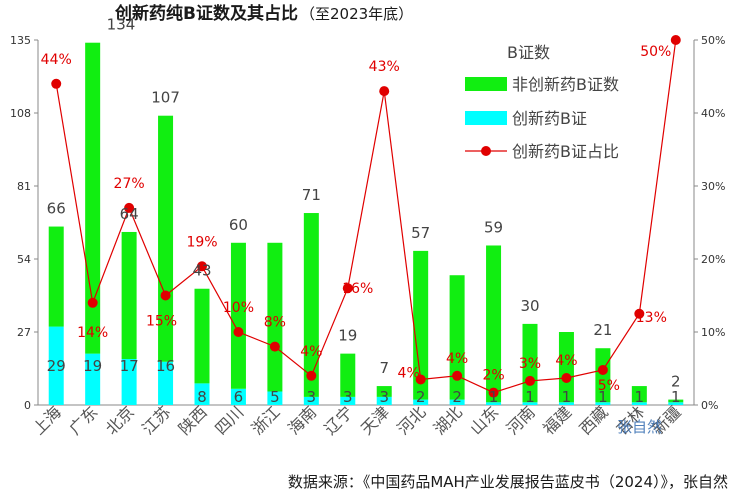  I want to click on legend-title: B证数, so click(528, 52).